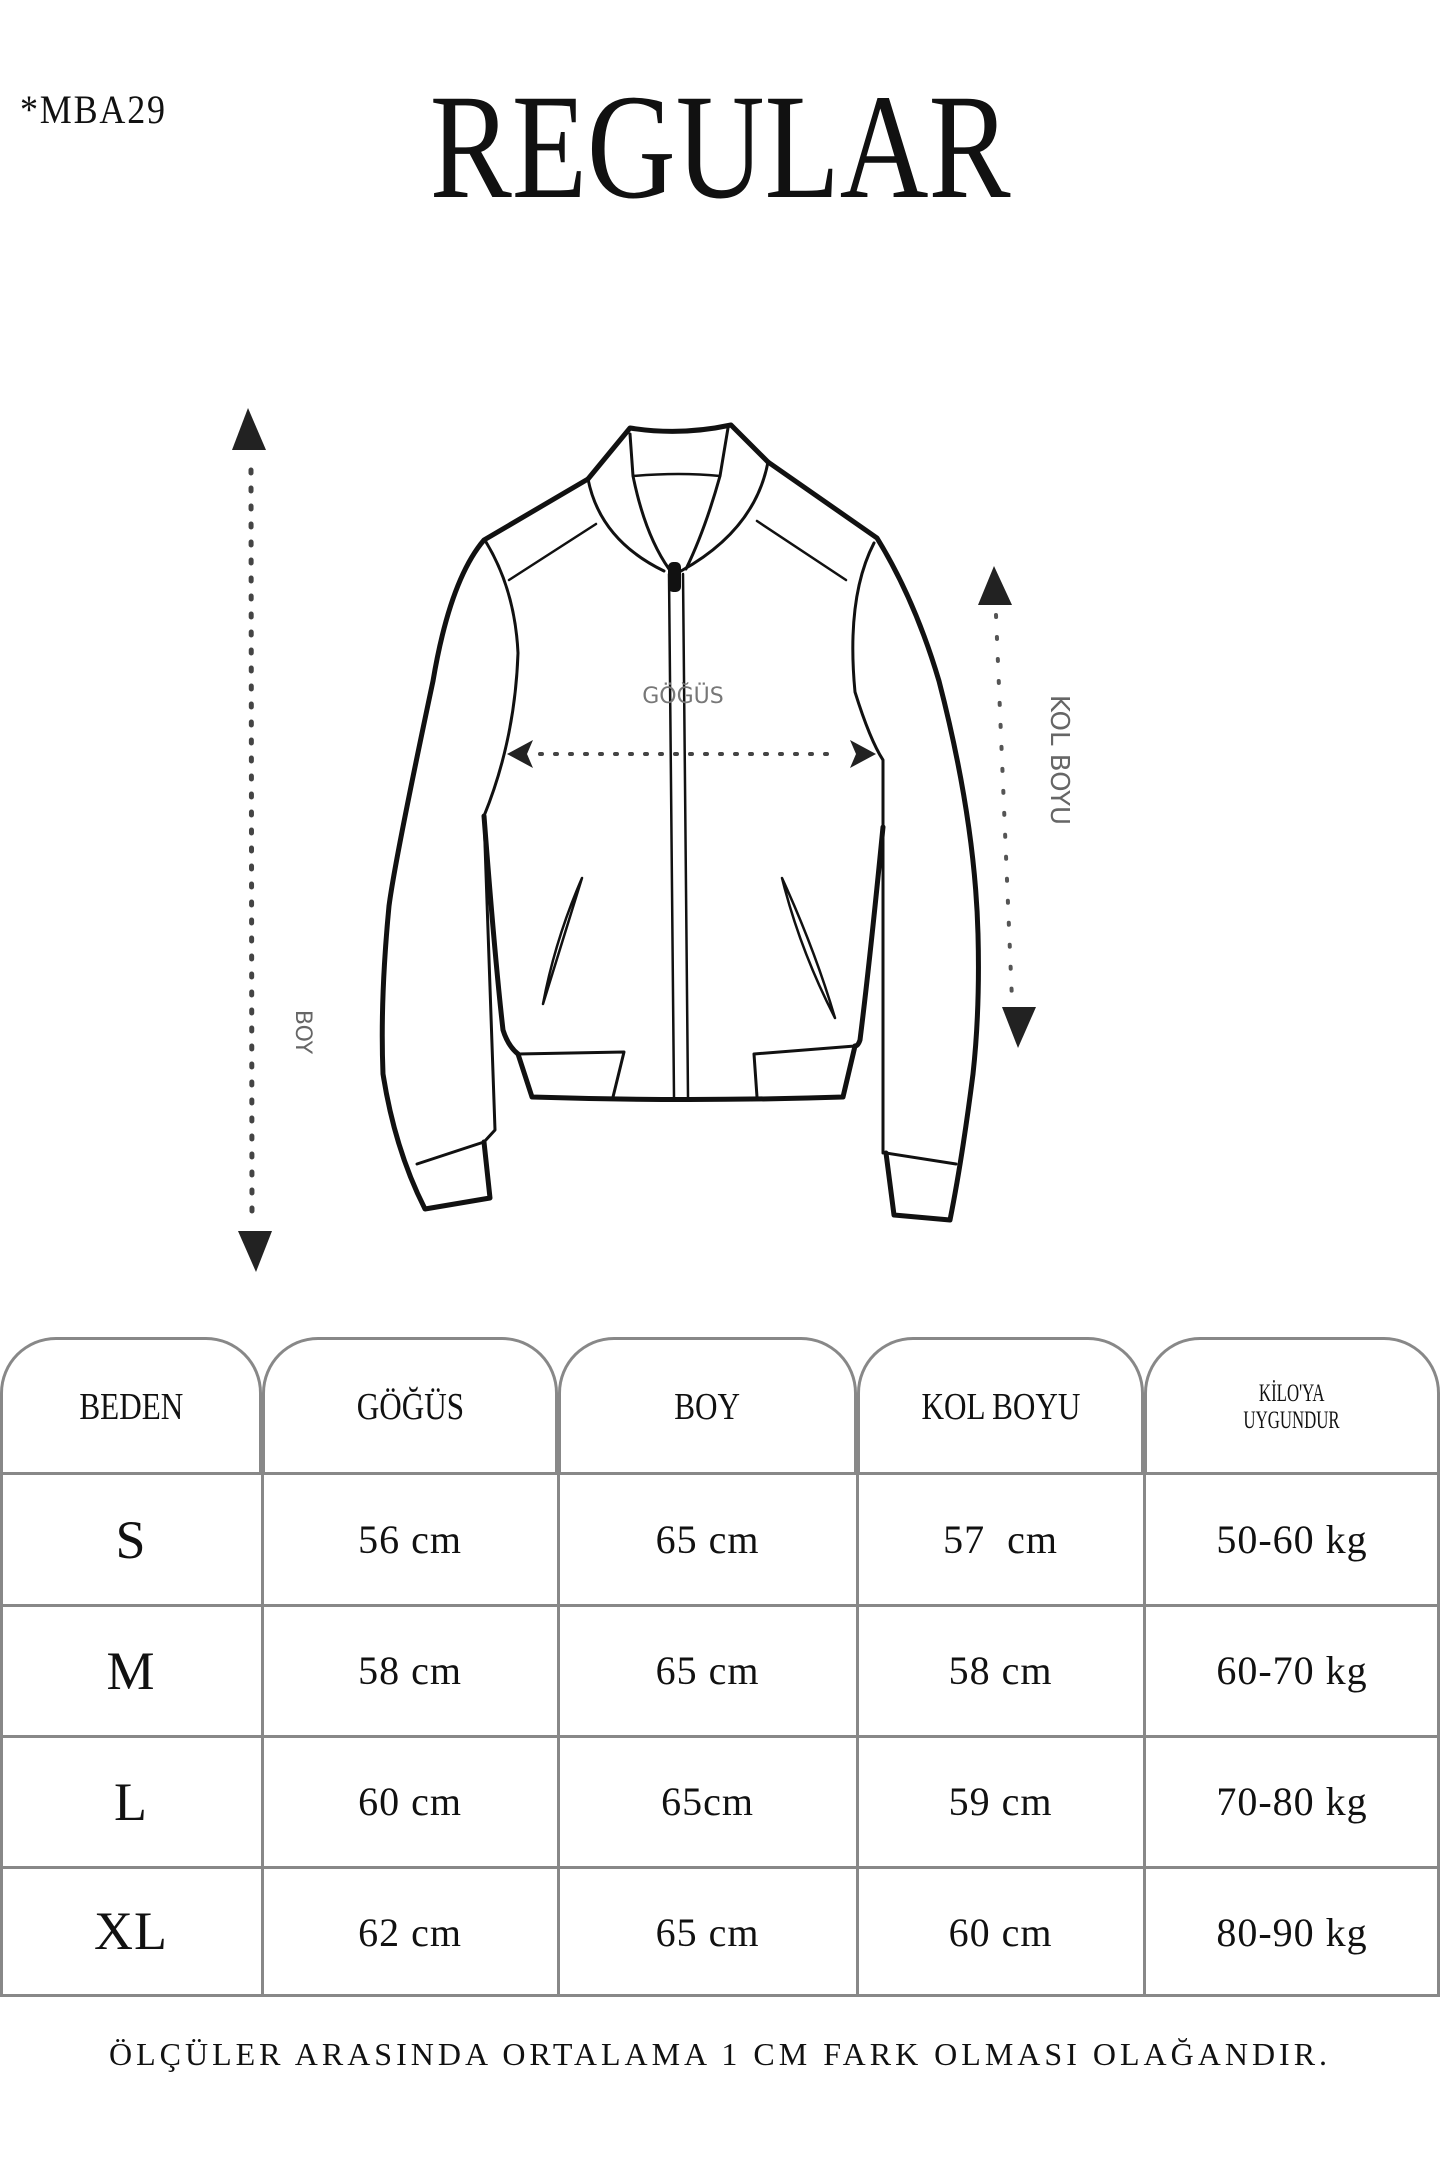 The image size is (1440, 2160). What do you see at coordinates (1292, 1539) in the screenshot?
I see `cell-weight: 50-60 kg` at bounding box center [1292, 1539].